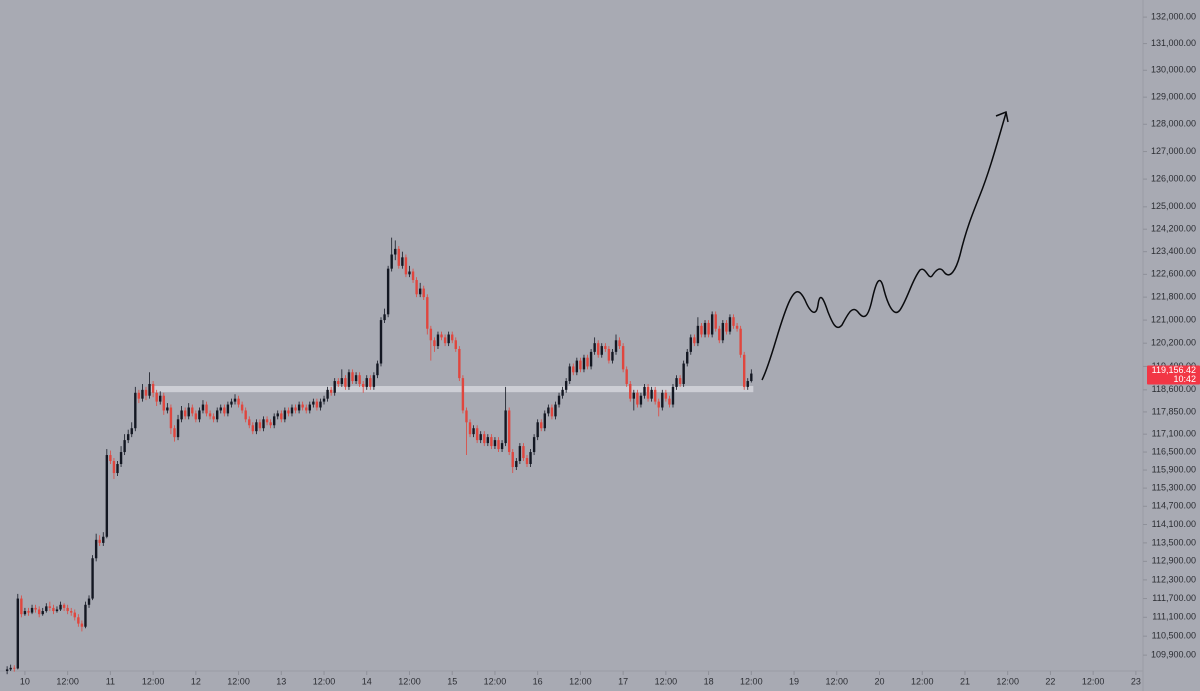 The image size is (1200, 691). Describe the element at coordinates (281, 681) in the screenshot. I see `x-tick-label: 13` at that location.